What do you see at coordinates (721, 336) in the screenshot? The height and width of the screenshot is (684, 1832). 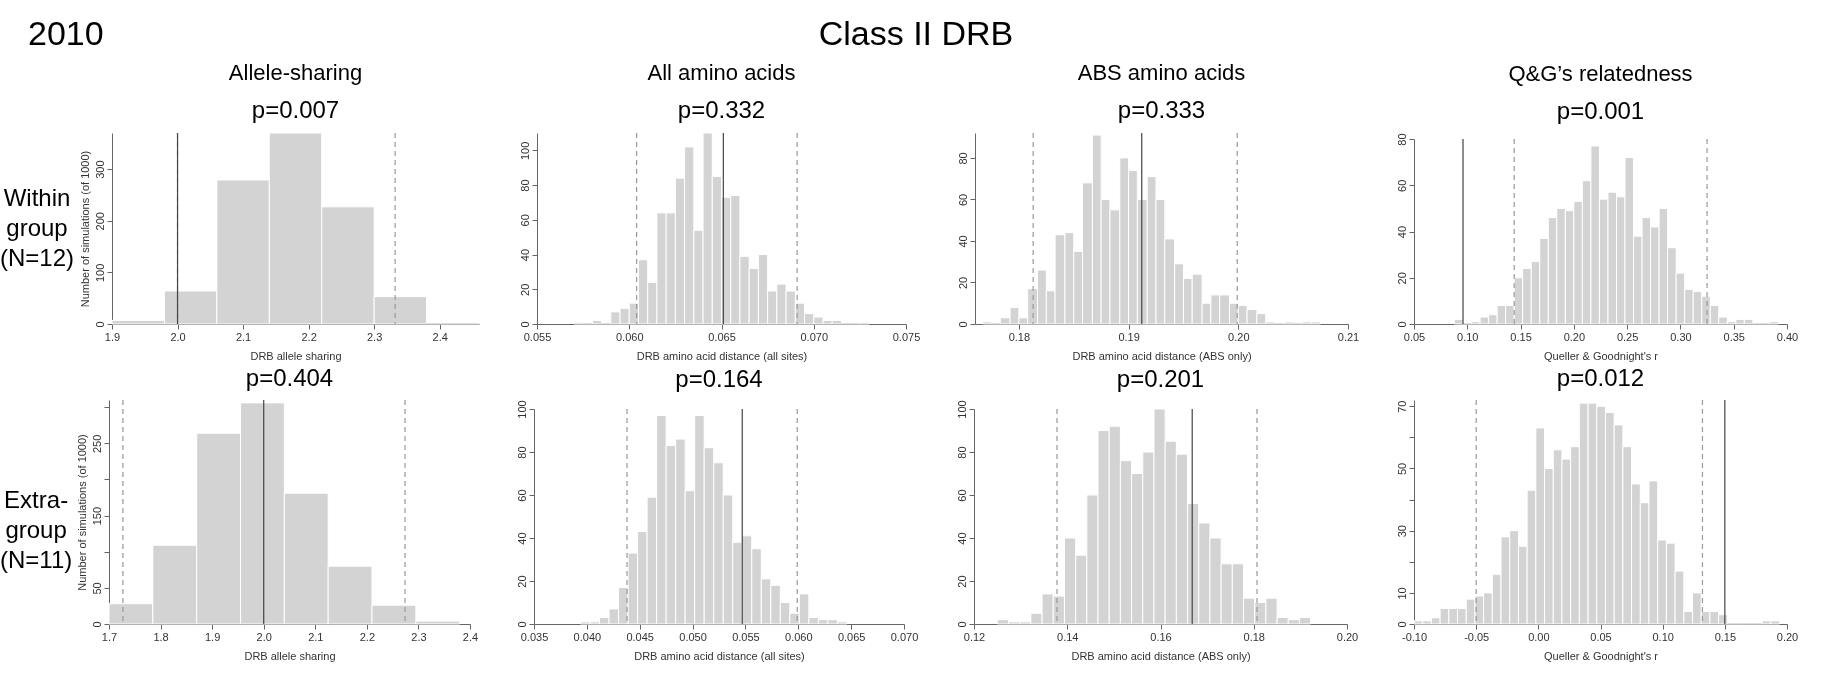 I see `x-tick-label: 0.065` at bounding box center [721, 336].